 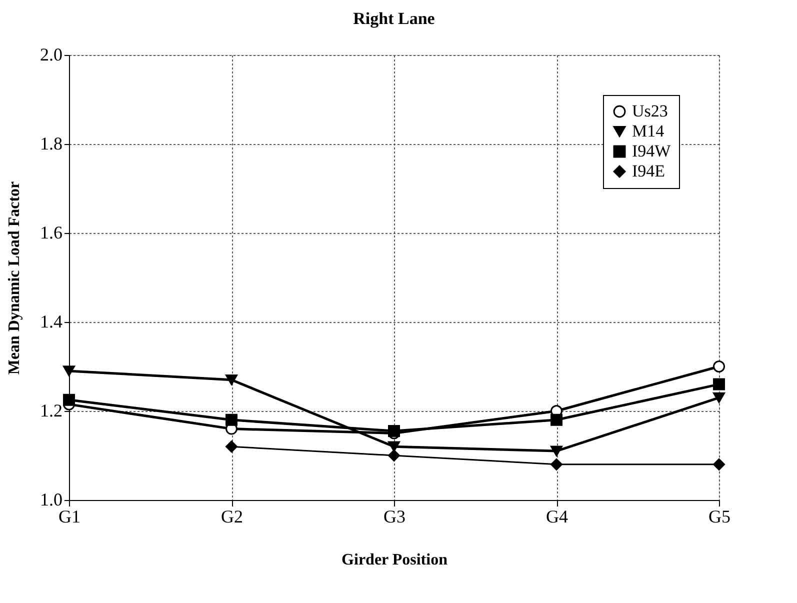 I want to click on y-tick-label: 2.0, so click(x=51, y=54).